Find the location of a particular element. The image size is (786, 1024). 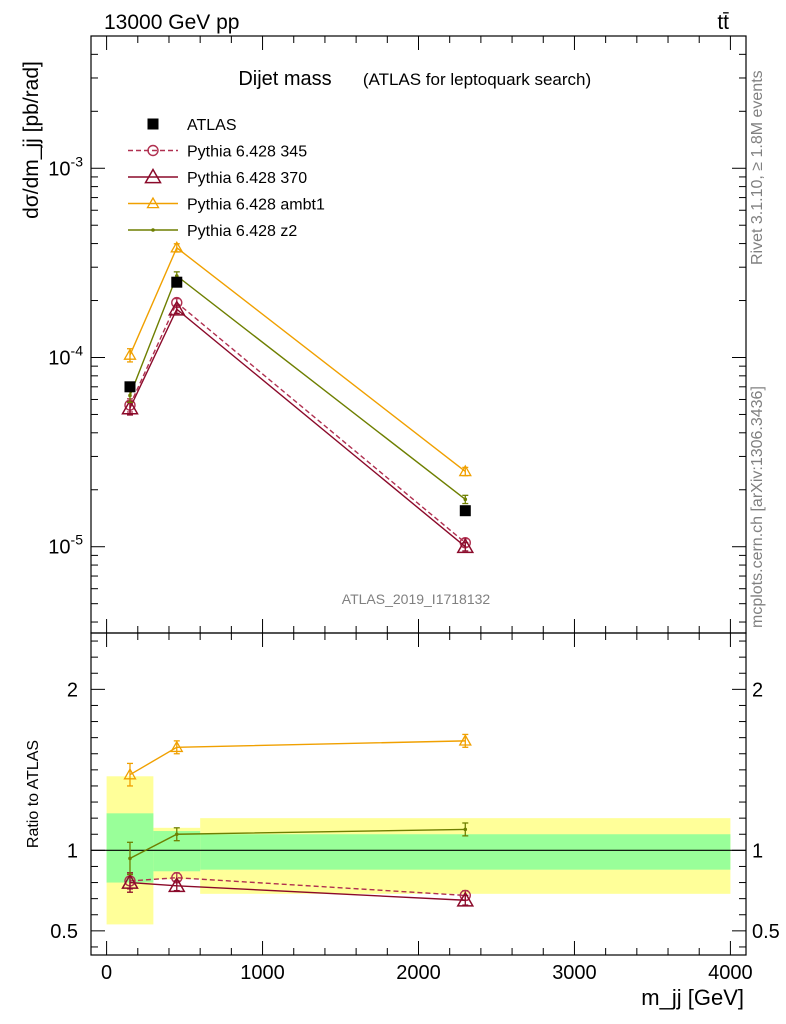

y-tick-label-right: 1 is located at coordinates (757, 851).